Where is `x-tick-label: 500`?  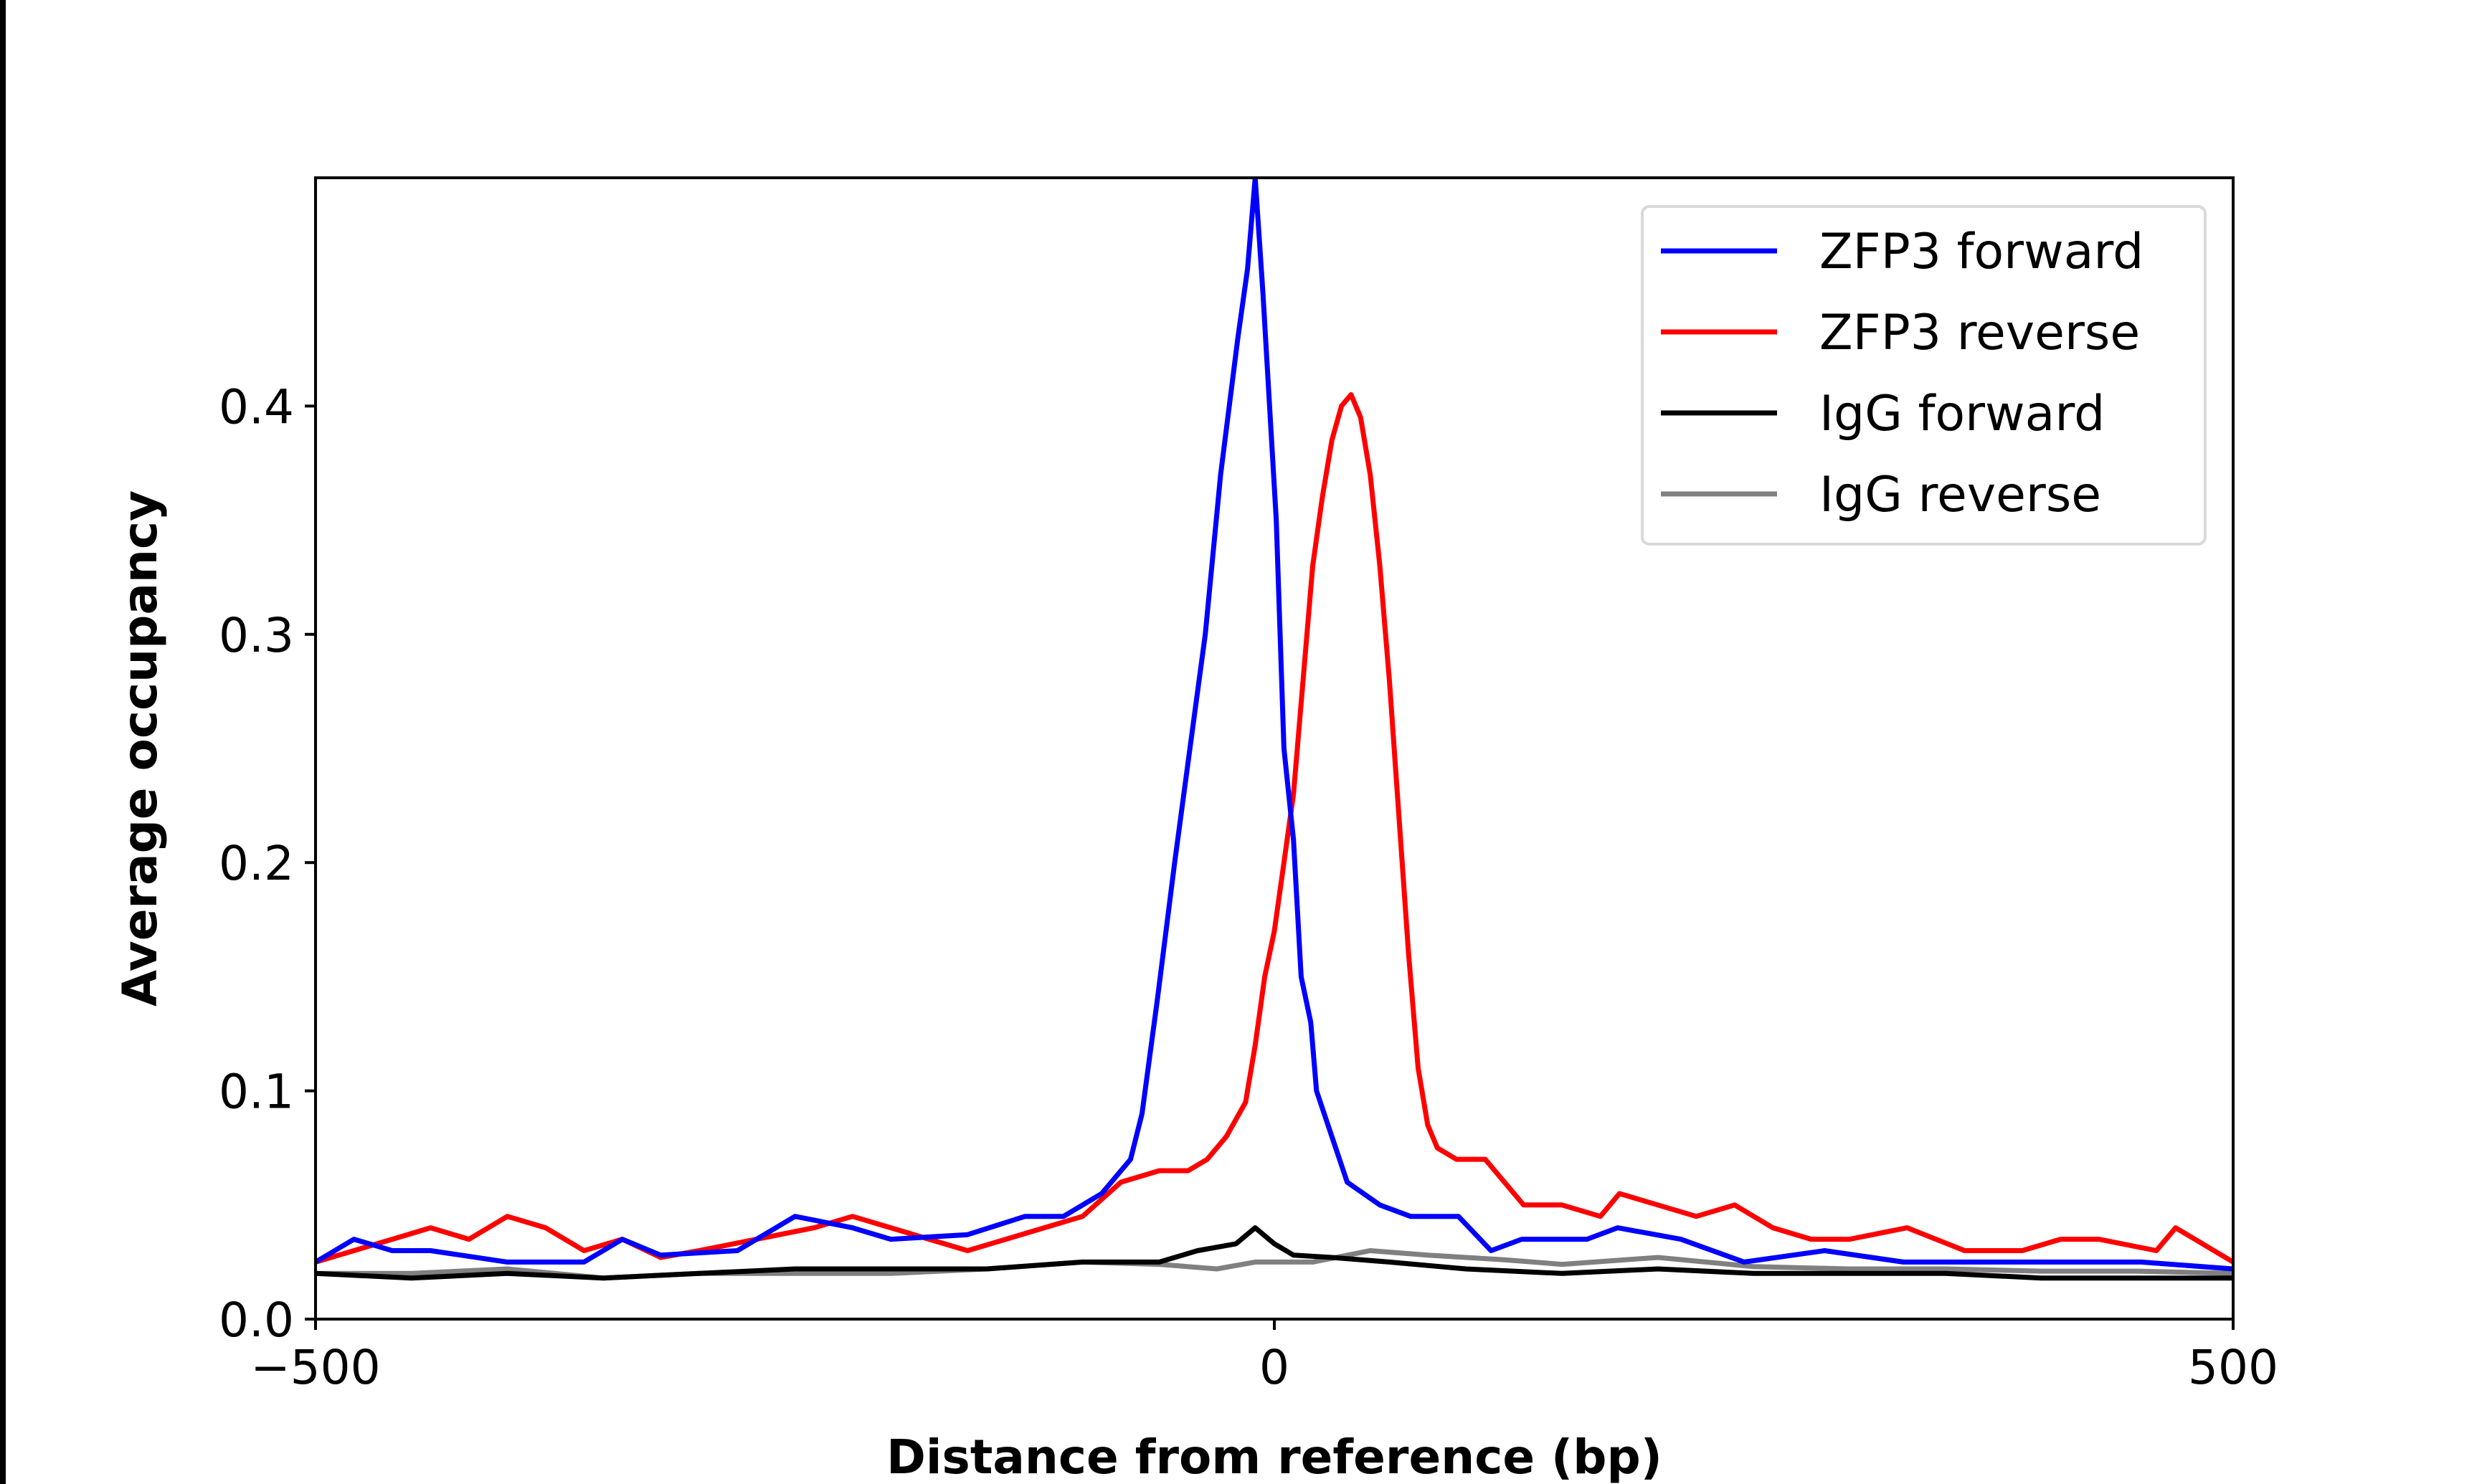
x-tick-label: 500 is located at coordinates (2233, 1368).